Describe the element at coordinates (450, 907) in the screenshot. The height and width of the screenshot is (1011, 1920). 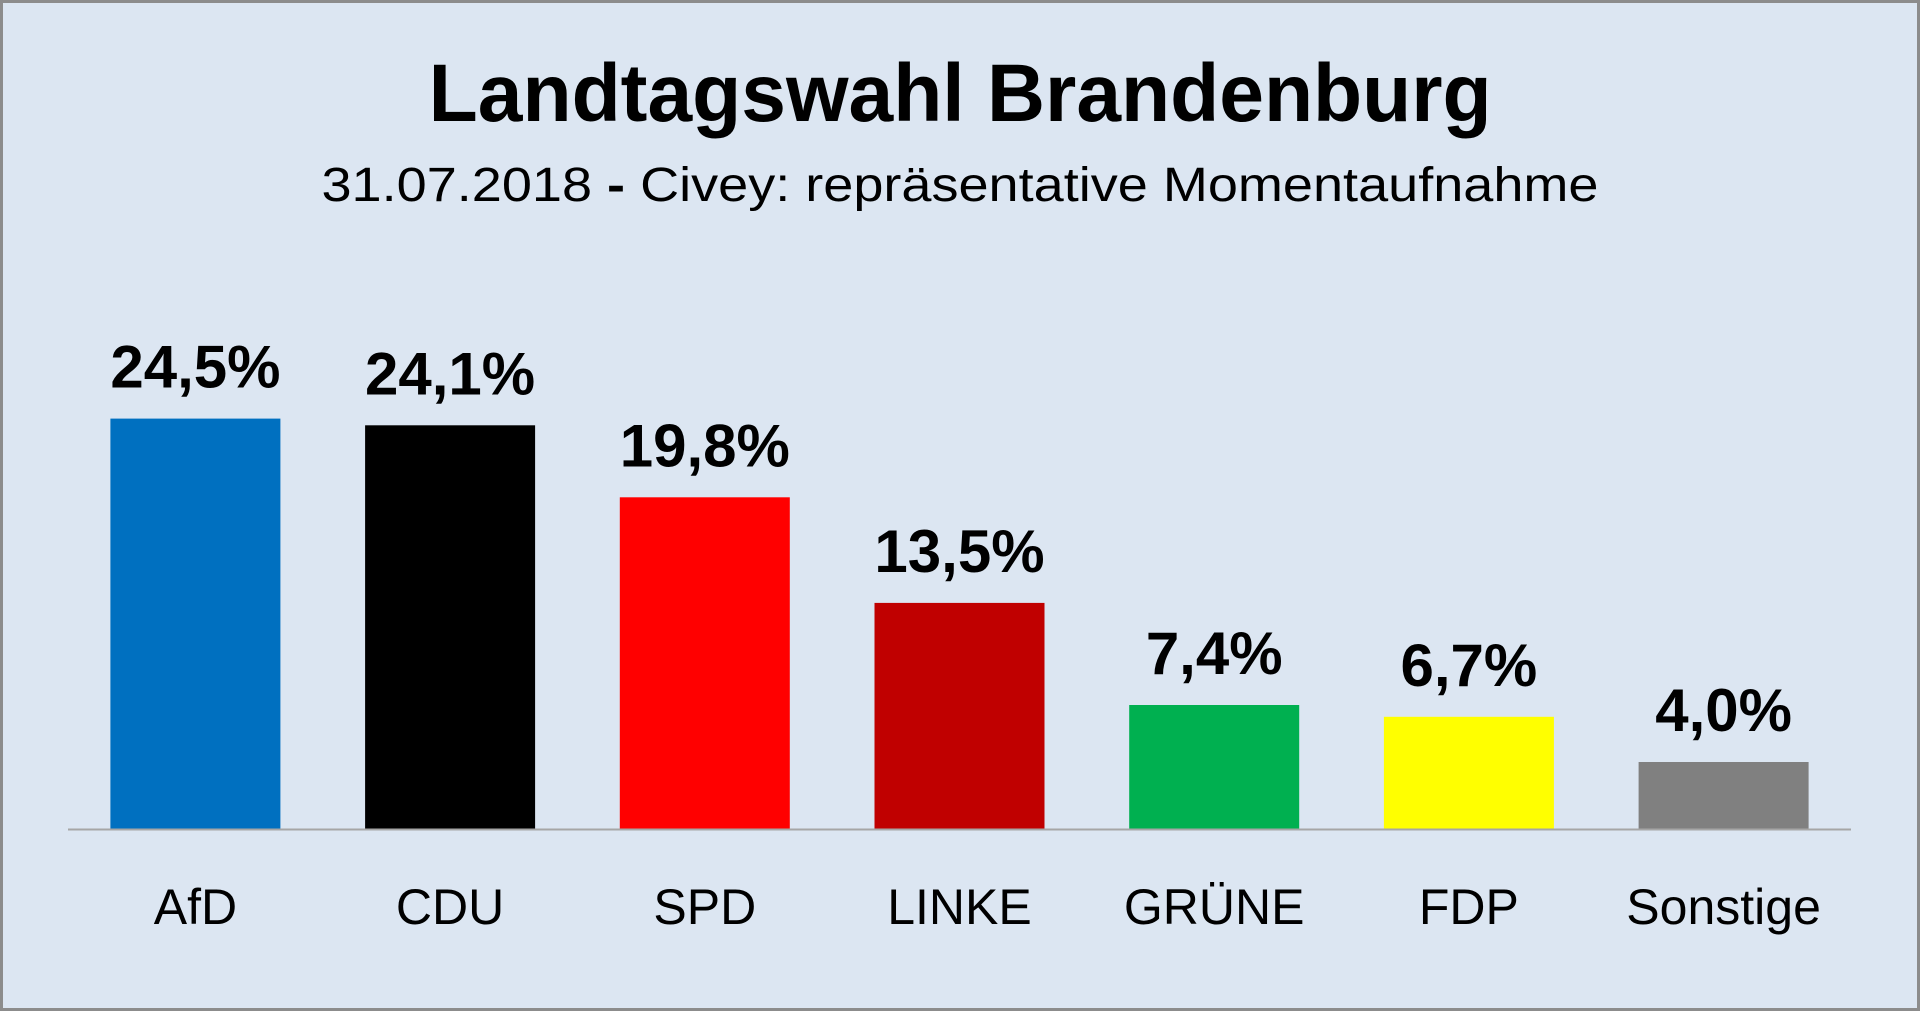
I see `category-label-cdu: CDU` at that location.